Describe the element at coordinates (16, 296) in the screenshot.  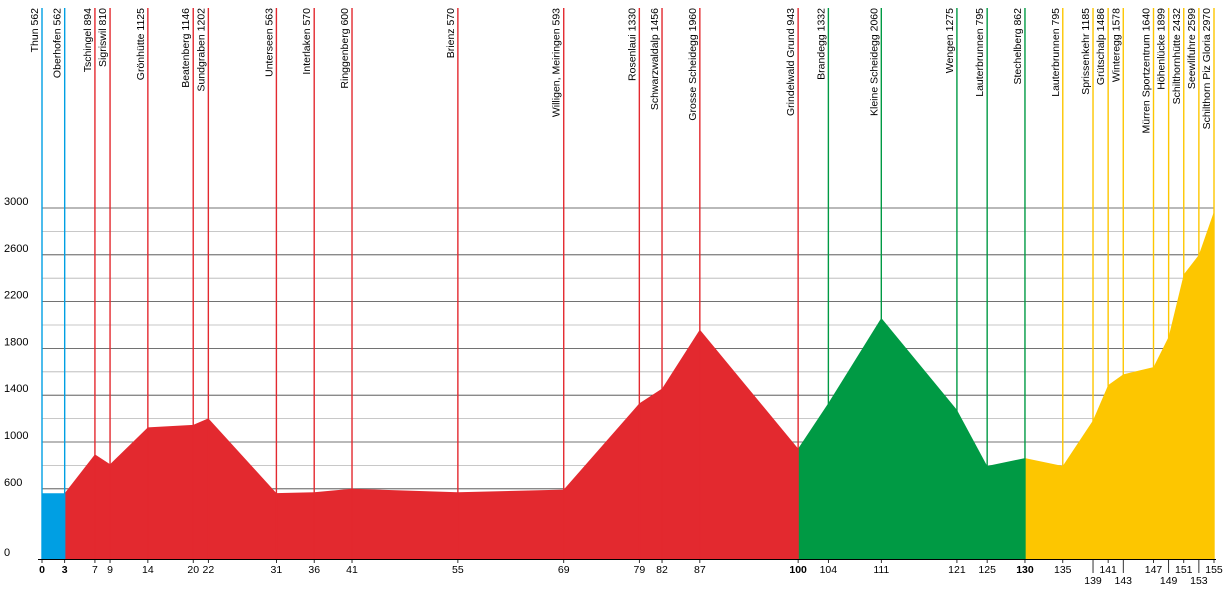
I see `y-tick-label: 2200` at that location.